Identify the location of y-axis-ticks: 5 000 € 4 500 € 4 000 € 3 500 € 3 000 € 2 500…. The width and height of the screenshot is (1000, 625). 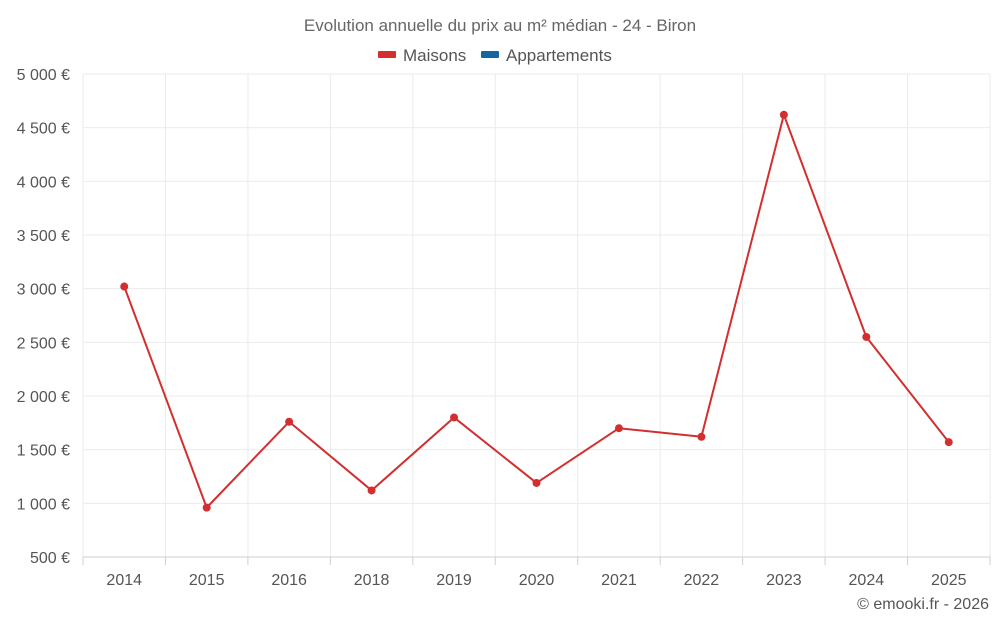
(43, 317).